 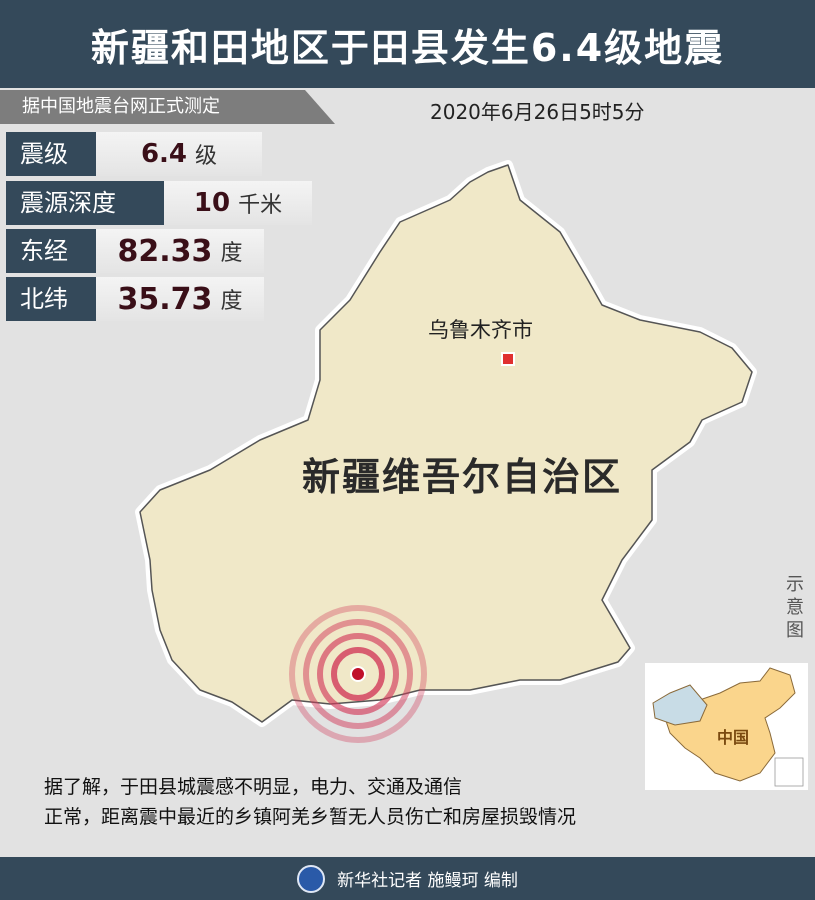 What do you see at coordinates (134, 154) in the screenshot?
I see `stat-magnitude: 震级 6.4 级` at bounding box center [134, 154].